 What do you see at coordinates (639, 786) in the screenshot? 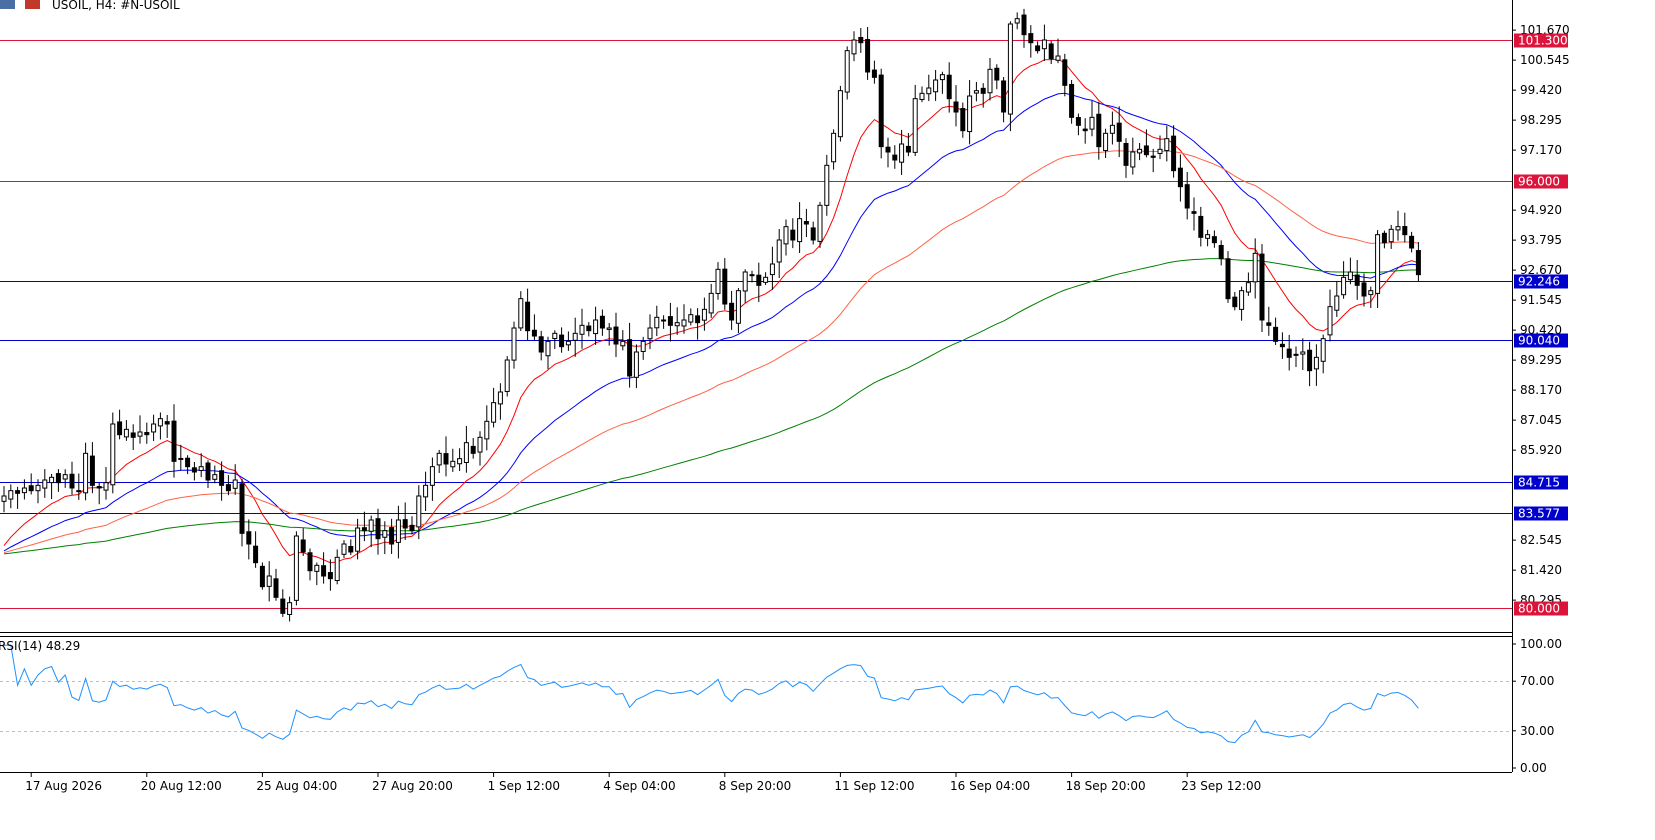
I see `time-tick-5: 4 Sep 04:00` at bounding box center [639, 786].